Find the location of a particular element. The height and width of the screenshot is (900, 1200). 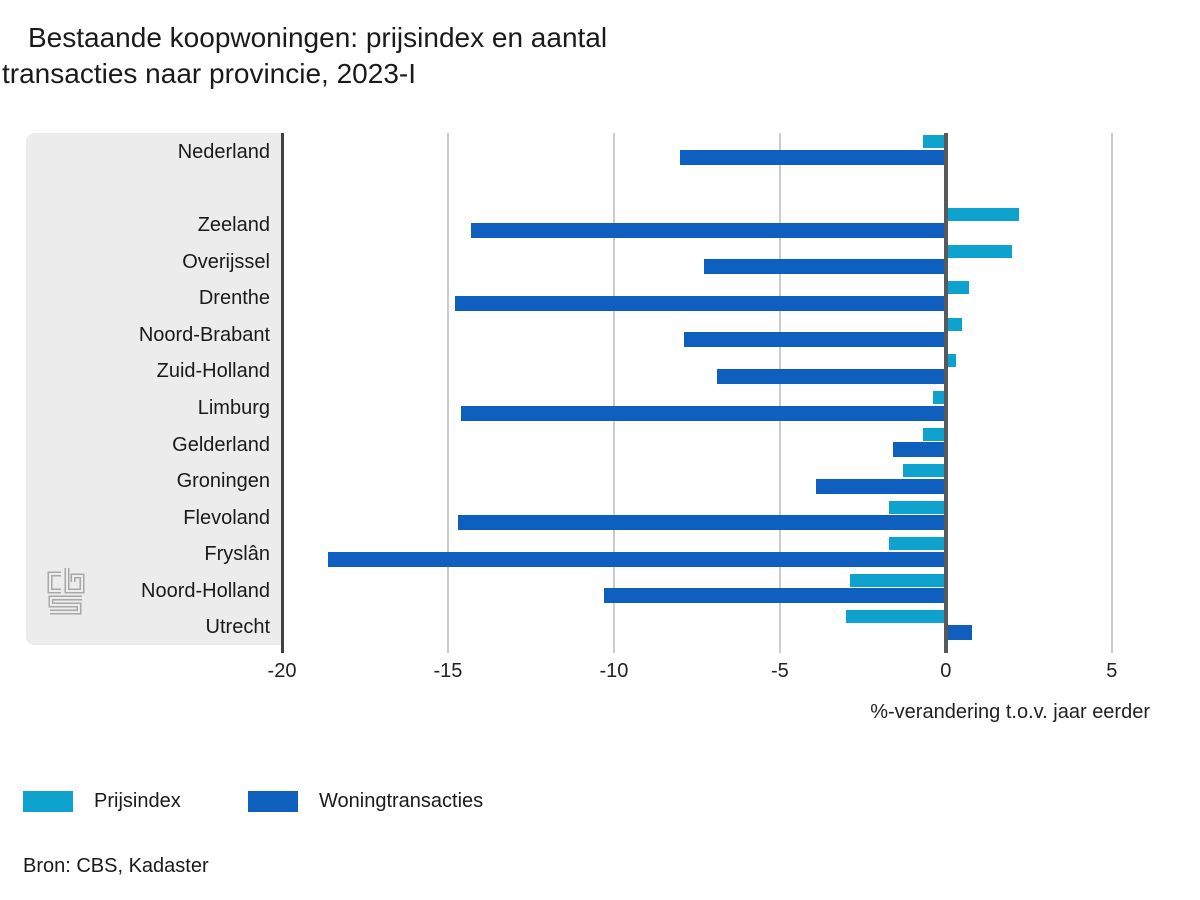

x-tick-label--20: -20 is located at coordinates (282, 671).